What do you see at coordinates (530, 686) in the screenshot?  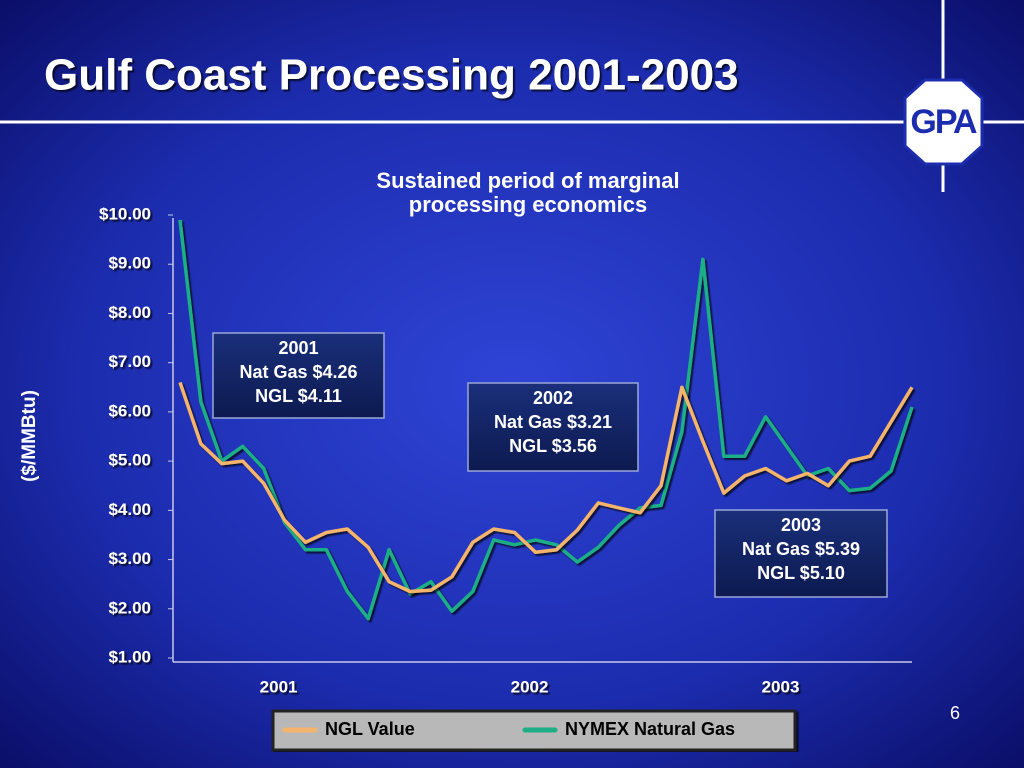 I see `x-tick-label: 2002` at bounding box center [530, 686].